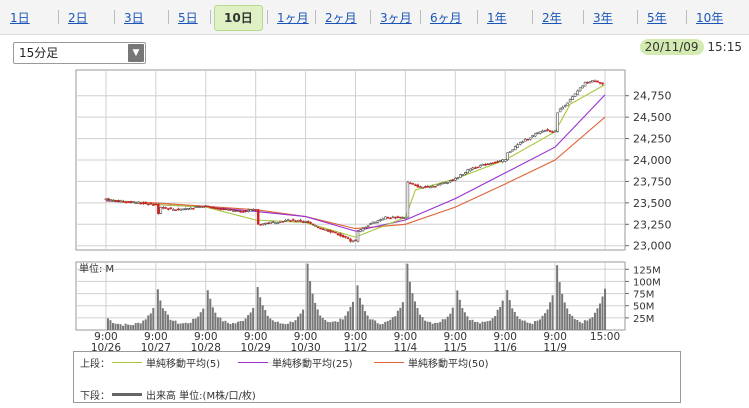  Describe the element at coordinates (710, 18) in the screenshot. I see `tab-10年: 10年` at that location.